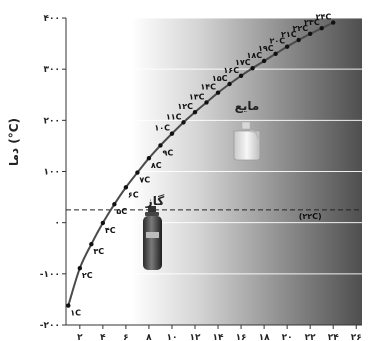  Describe the element at coordinates (103, 337) in the screenshot. I see `x-tick-label: ۴` at that location.